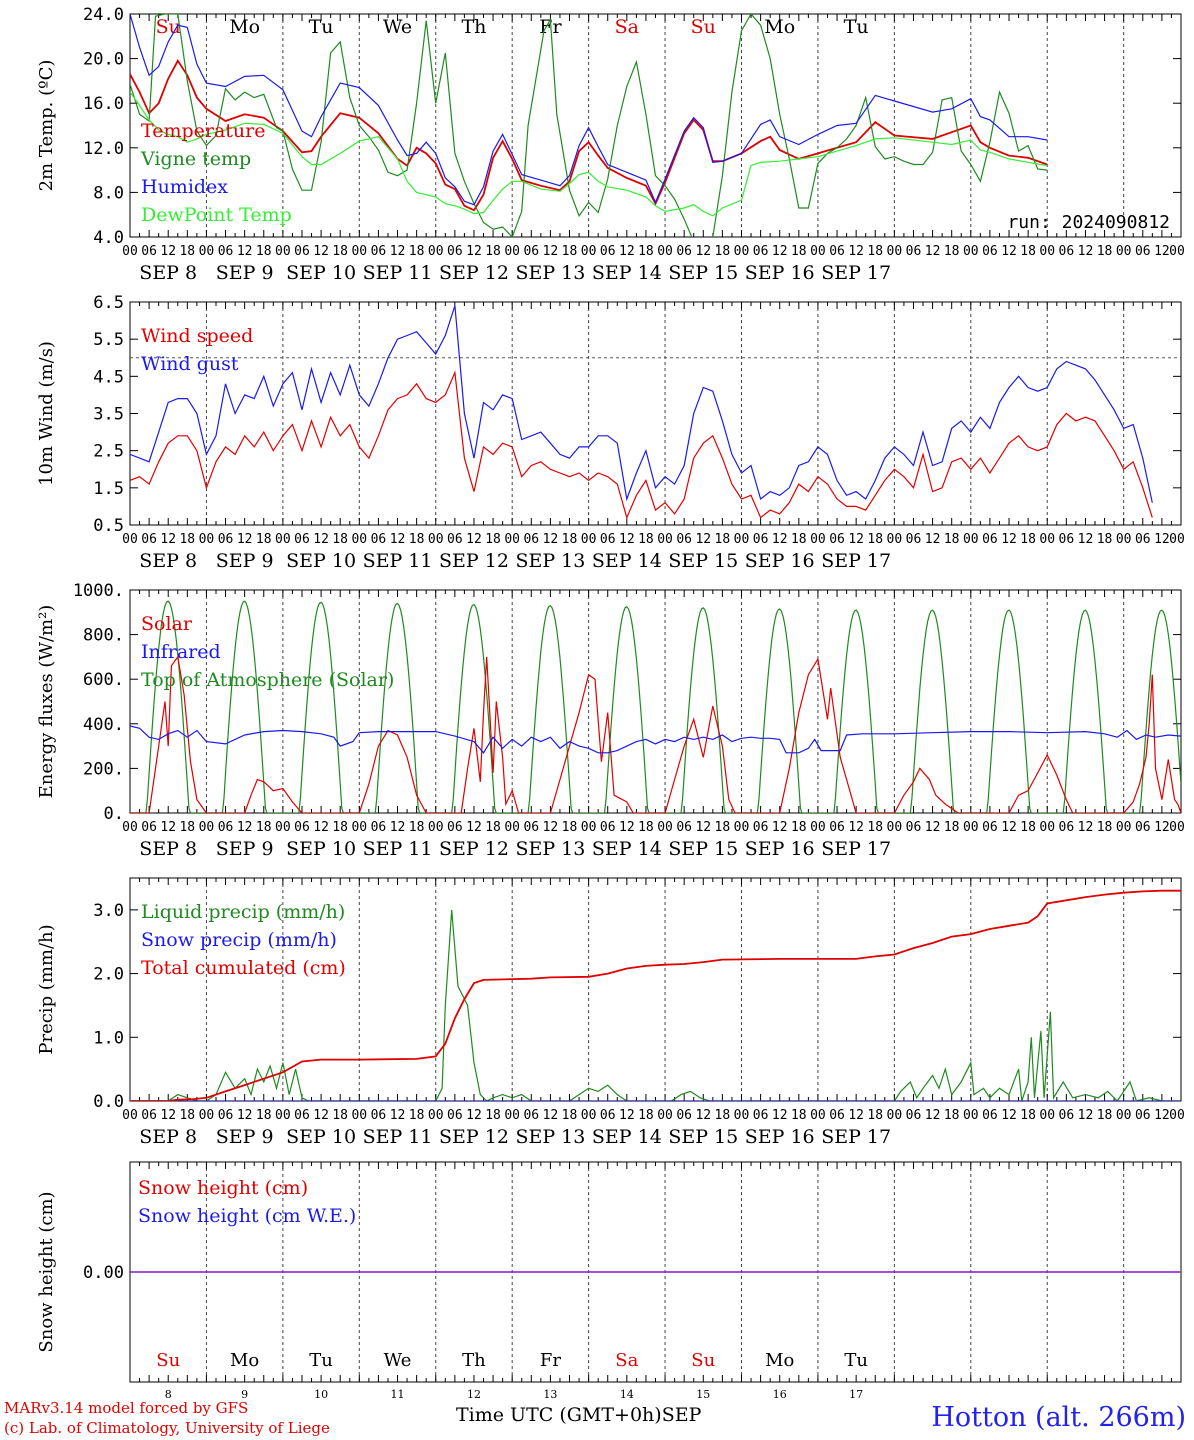 This screenshot has height=1440, width=1194. Describe the element at coordinates (626, 1360) in the screenshot. I see `snow-day-abbr: Sa` at that location.